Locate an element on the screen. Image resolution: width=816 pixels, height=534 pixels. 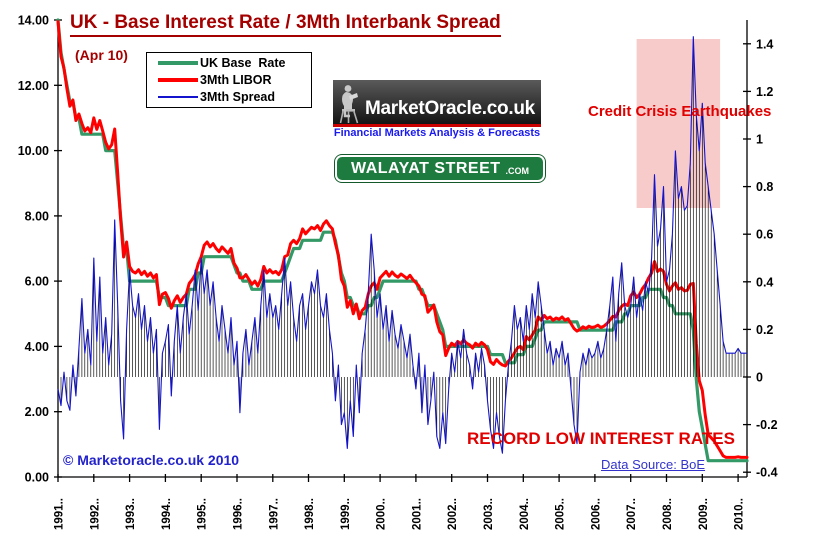
right-tick-label: 0 is located at coordinates (759, 378).